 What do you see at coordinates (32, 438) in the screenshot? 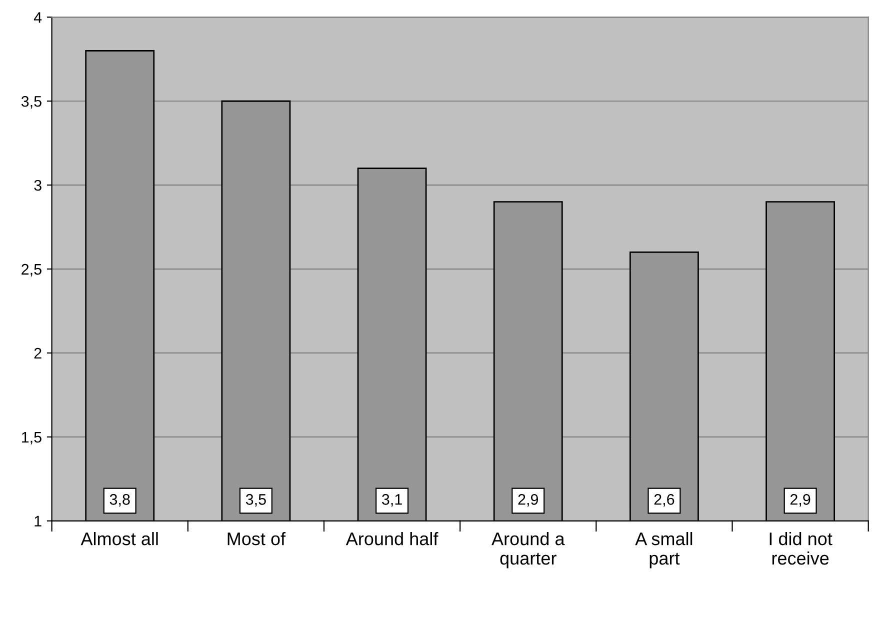
I see `y-tick-label: 1,5` at bounding box center [32, 438].